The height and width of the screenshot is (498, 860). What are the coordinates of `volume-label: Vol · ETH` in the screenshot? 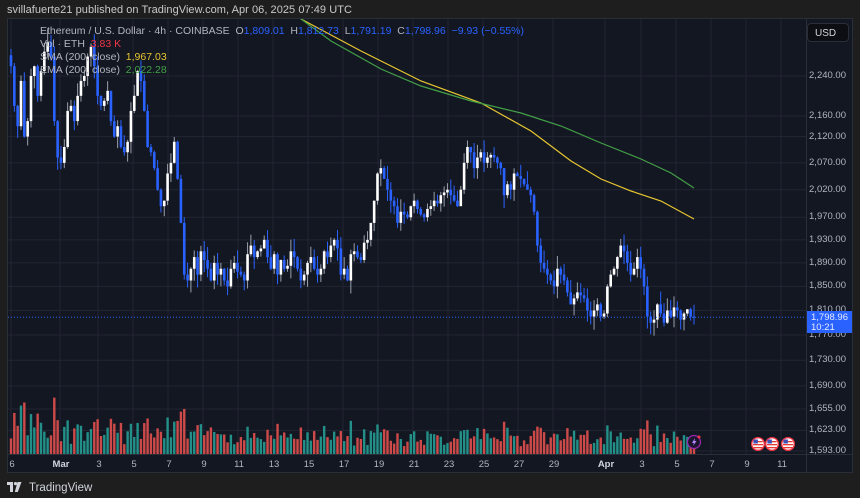 It's located at (62, 44).